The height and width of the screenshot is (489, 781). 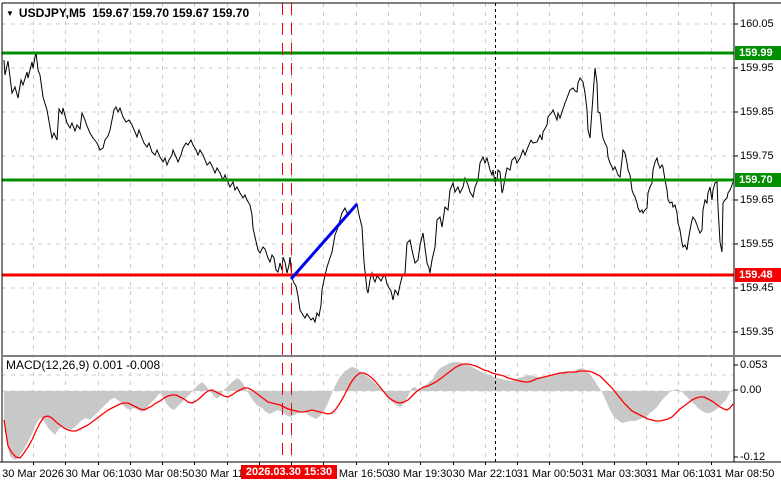 I want to click on indicator-name: MACD(12,26,9), so click(x=48, y=365).